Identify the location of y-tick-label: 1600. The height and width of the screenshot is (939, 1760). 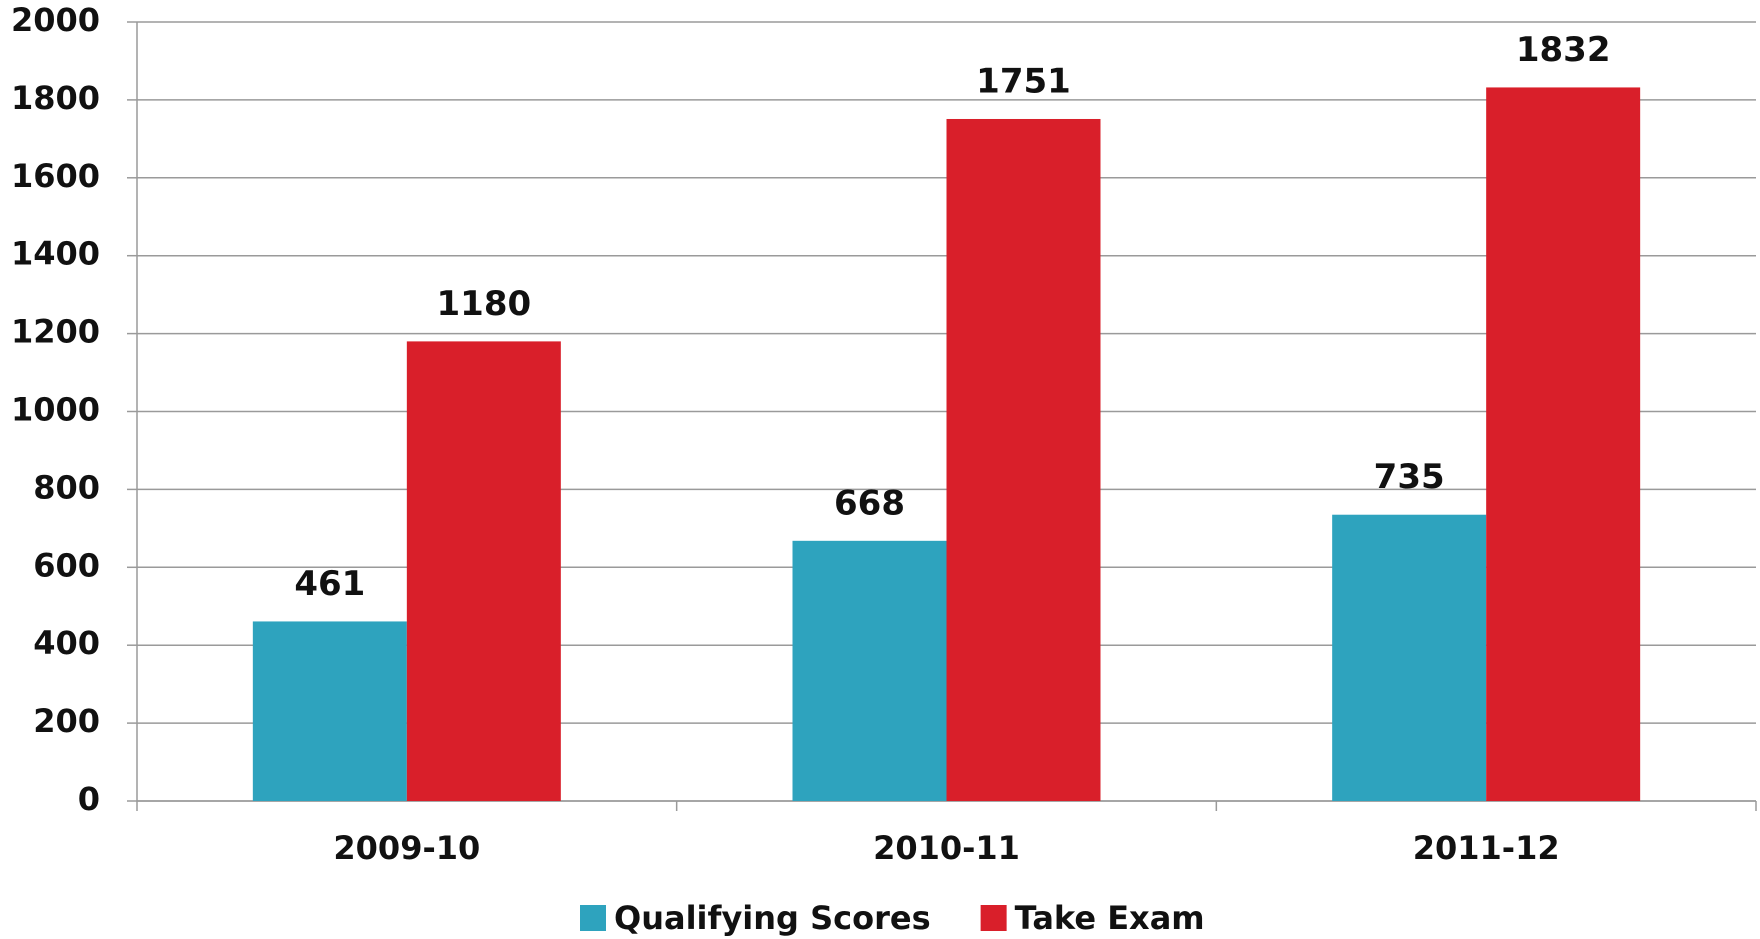
(55, 176).